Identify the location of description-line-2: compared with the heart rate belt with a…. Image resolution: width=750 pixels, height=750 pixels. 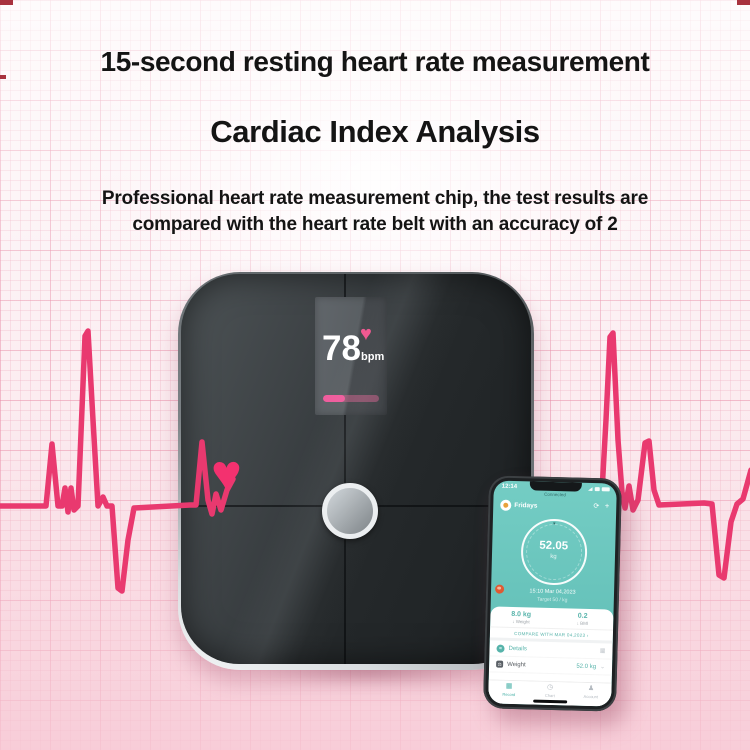
(375, 224).